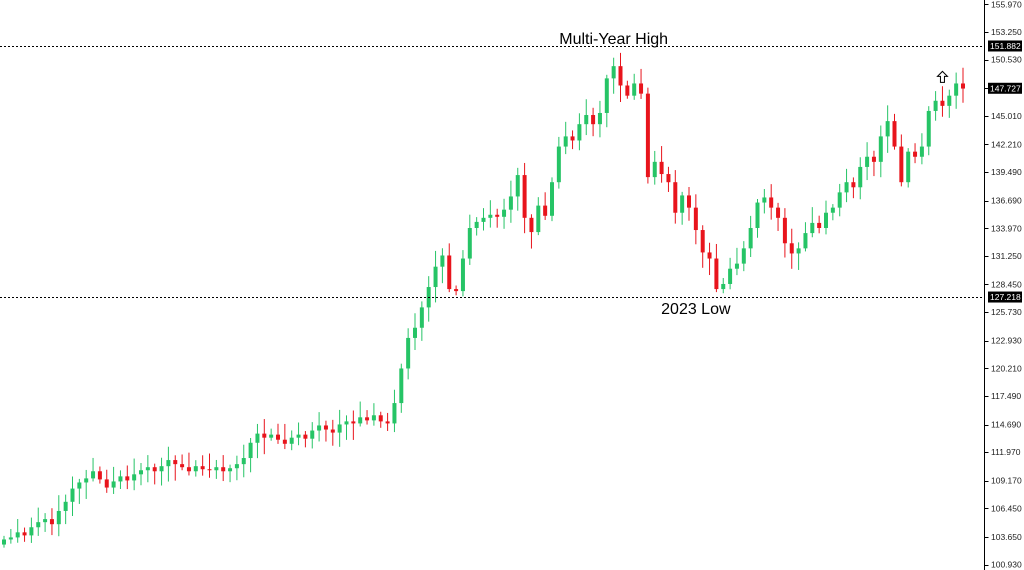  Describe the element at coordinates (1006, 201) in the screenshot. I see `y-tick-label: 136.690` at that location.